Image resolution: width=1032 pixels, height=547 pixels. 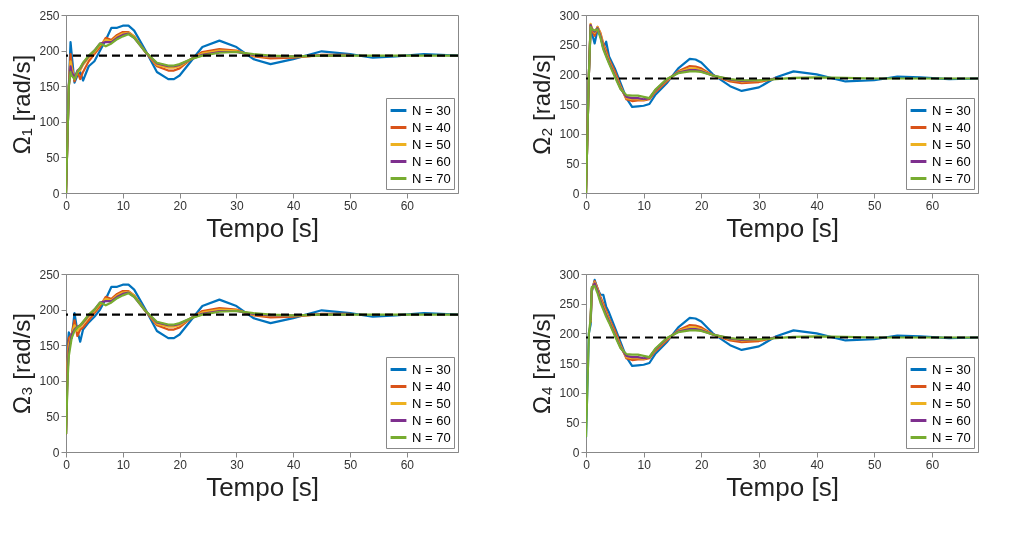 What do you see at coordinates (542, 363) in the screenshot?
I see `y-axis-title: Ω₄ [rad/s]` at bounding box center [542, 363].